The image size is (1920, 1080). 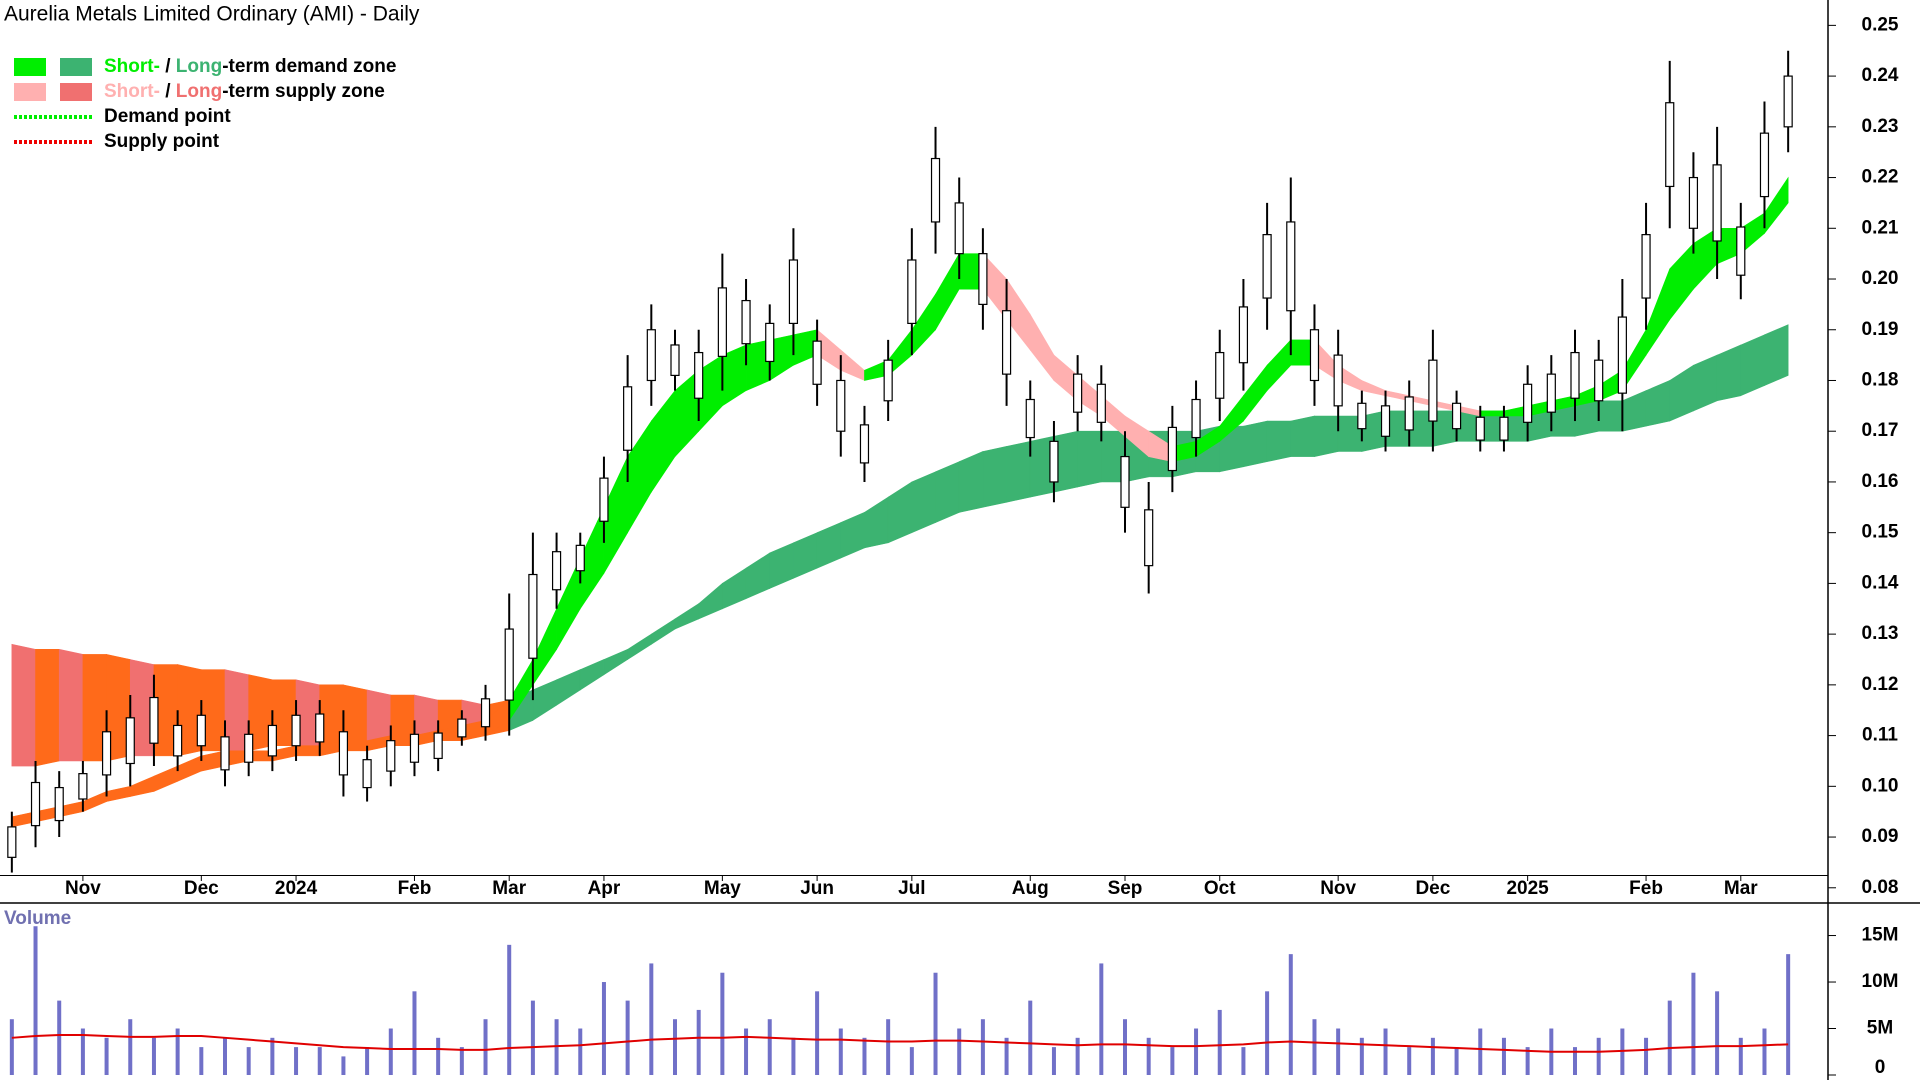 I want to click on y2-tick-label: 5M, so click(x=1880, y=1028).